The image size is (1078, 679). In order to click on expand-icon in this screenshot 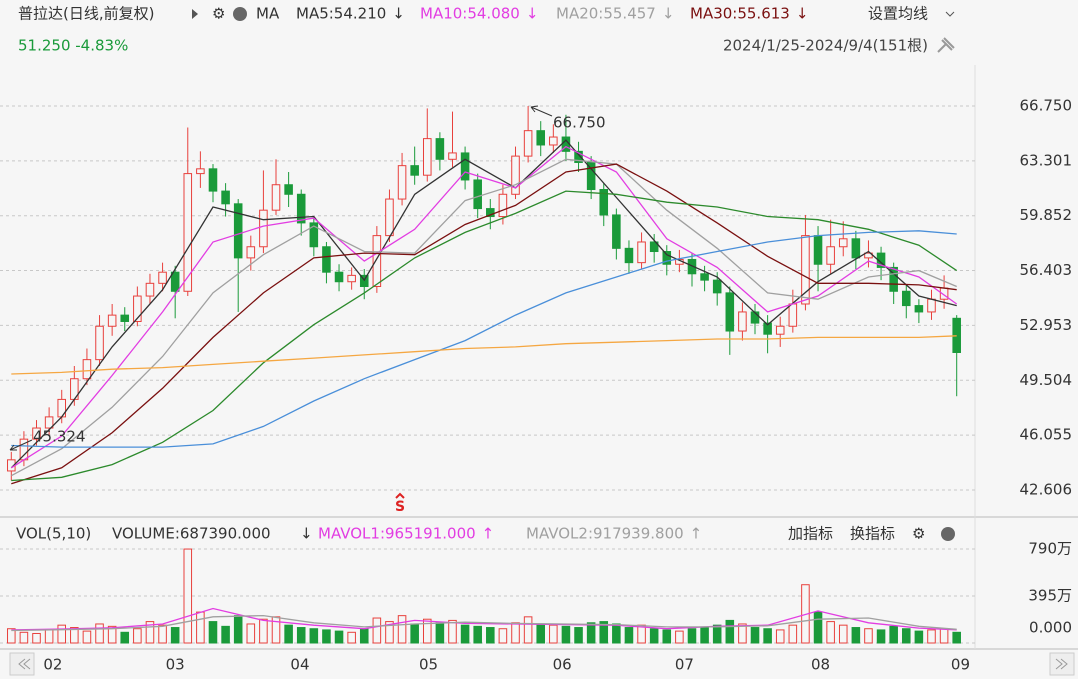, I will do `click(195, 14)`.